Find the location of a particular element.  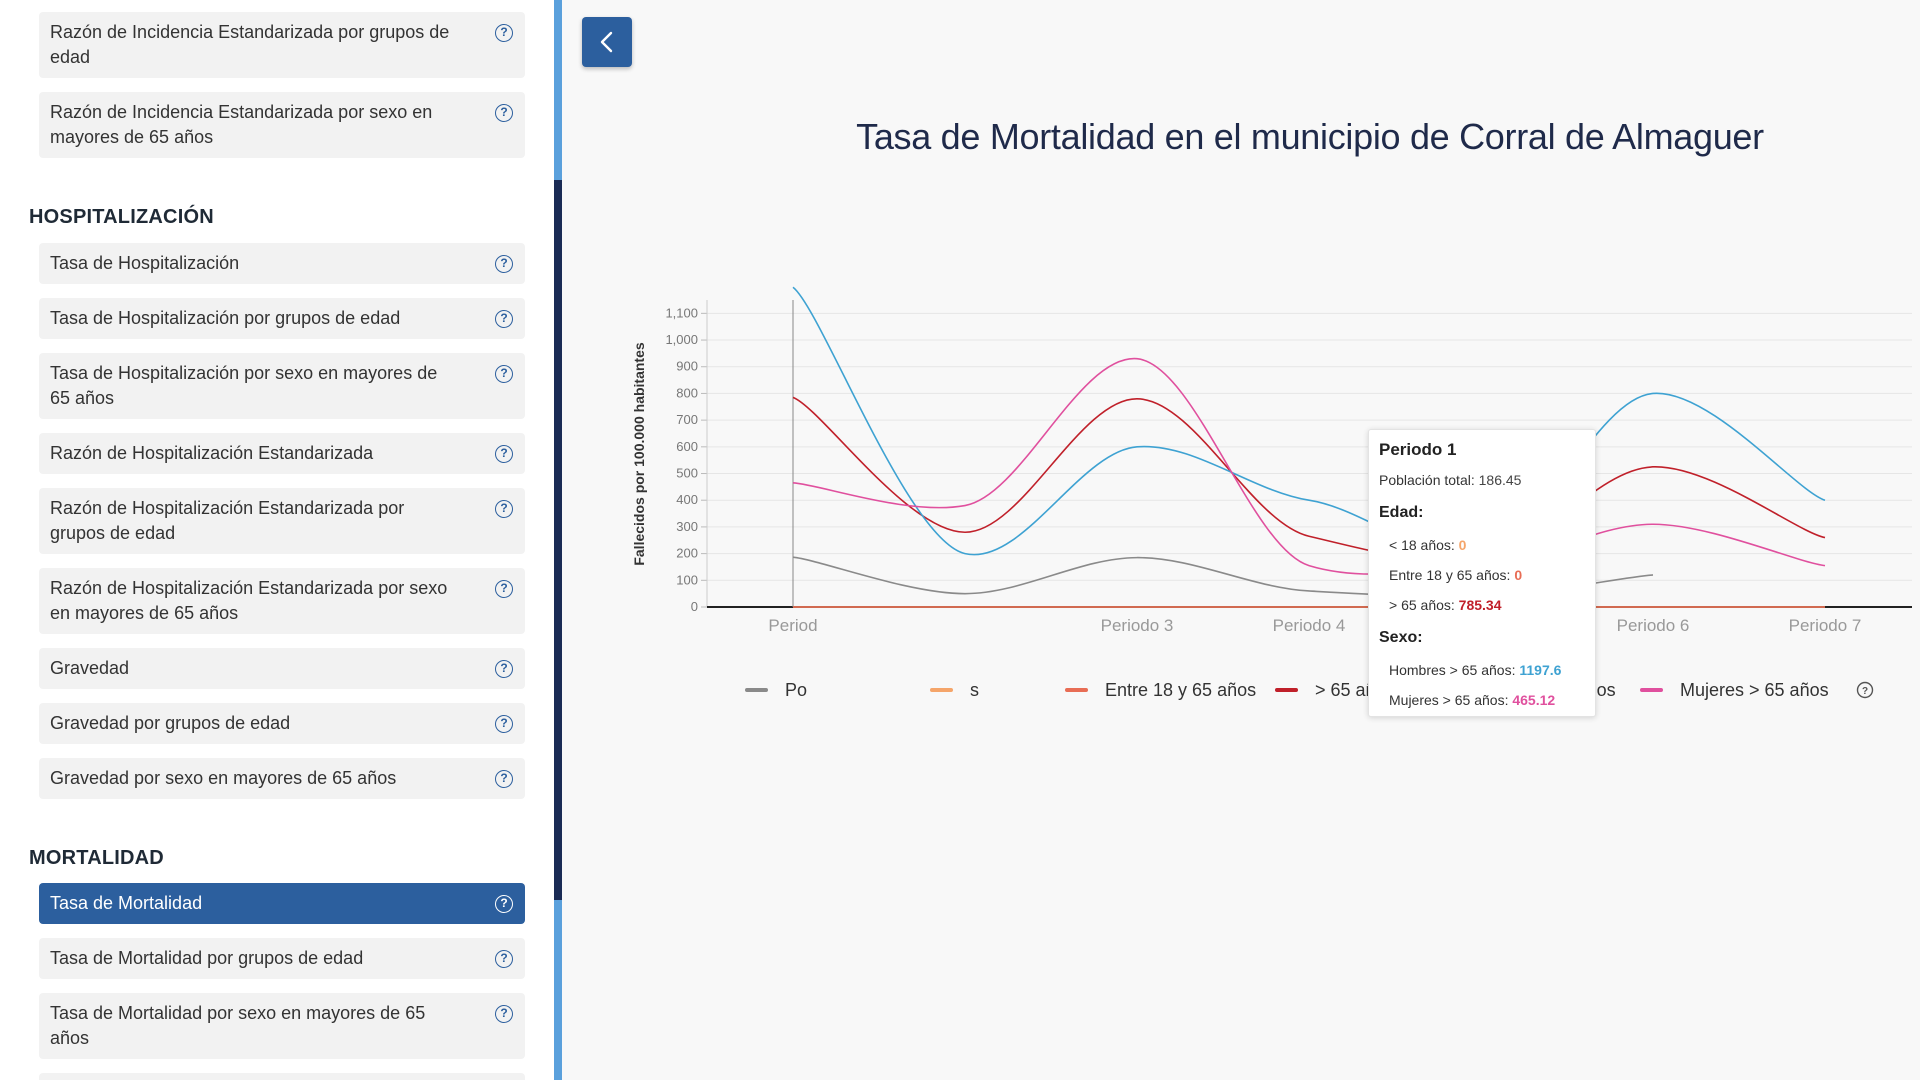

tooltip-edad-row: > 65 años: 785.34 is located at coordinates (1445, 605).